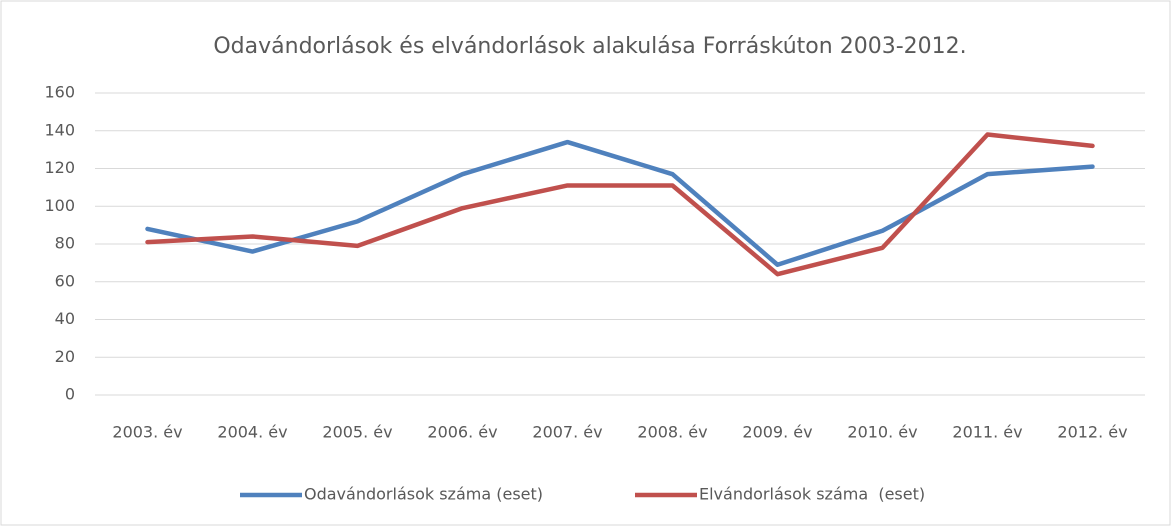  I want to click on x-tick-label: 2007. év, so click(567, 432).